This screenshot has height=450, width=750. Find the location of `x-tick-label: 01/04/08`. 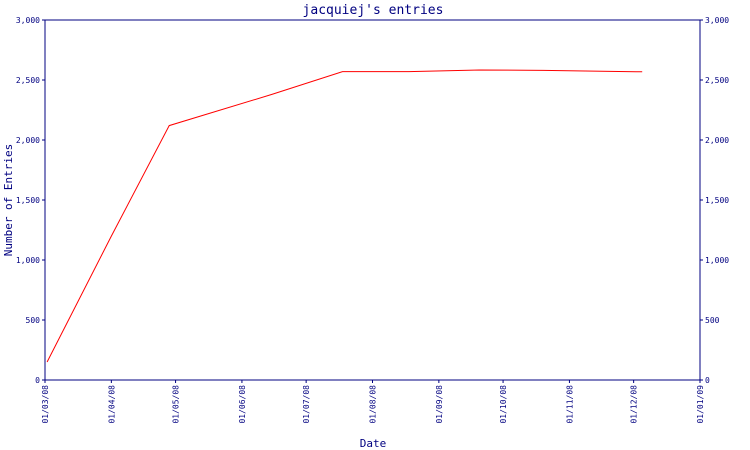

x-tick-label: 01/04/08 is located at coordinates (111, 404).